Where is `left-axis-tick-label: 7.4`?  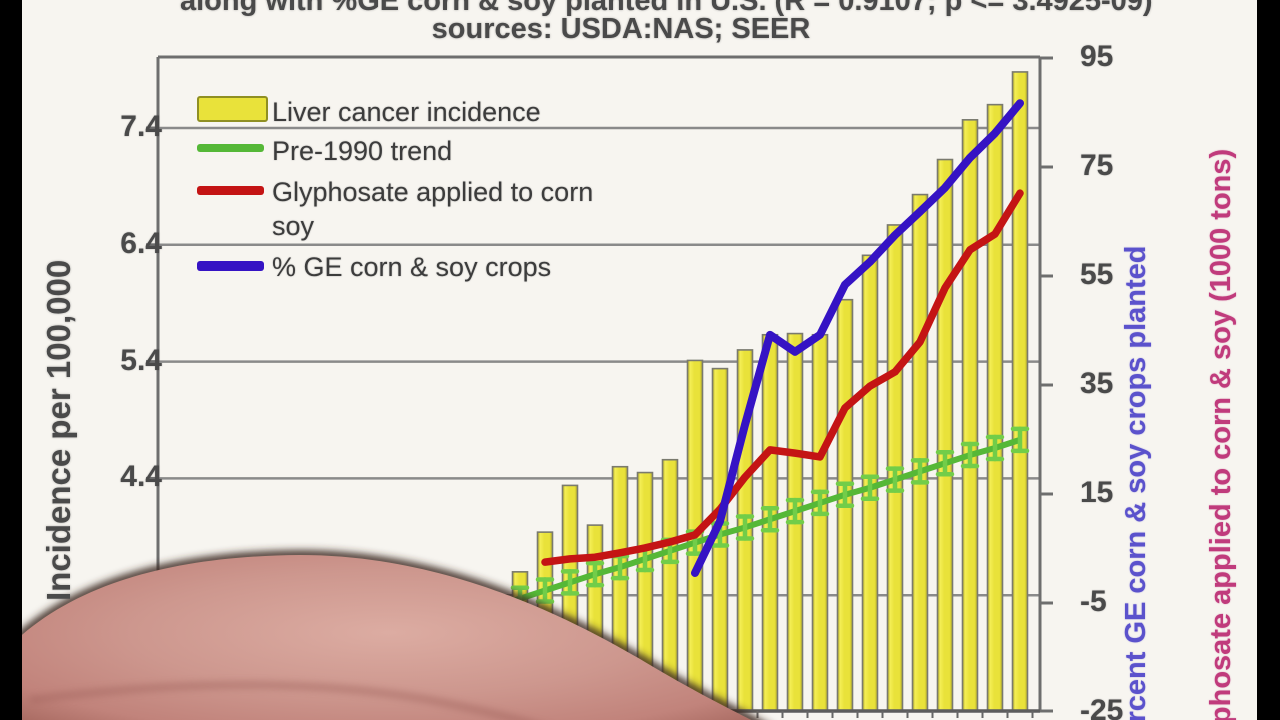 left-axis-tick-label: 7.4 is located at coordinates (141, 126).